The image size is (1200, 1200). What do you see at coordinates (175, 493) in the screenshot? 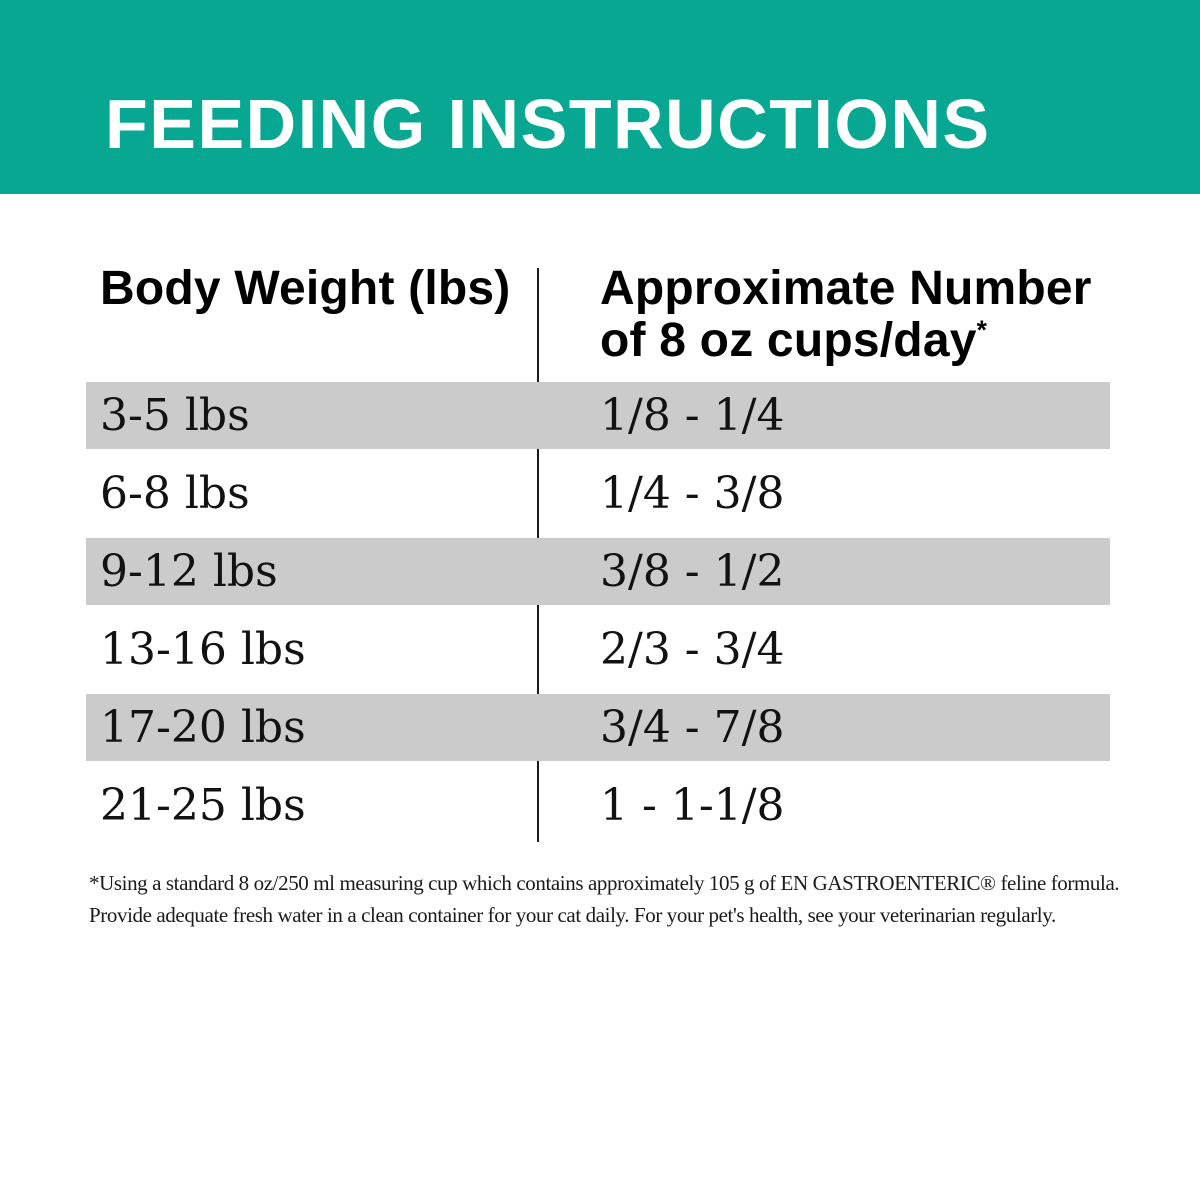
I see `body-weight-value: 6-8 lbs` at bounding box center [175, 493].